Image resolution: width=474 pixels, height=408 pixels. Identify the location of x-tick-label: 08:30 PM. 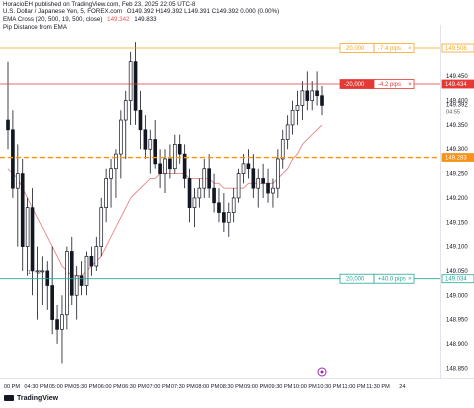
(232, 387).